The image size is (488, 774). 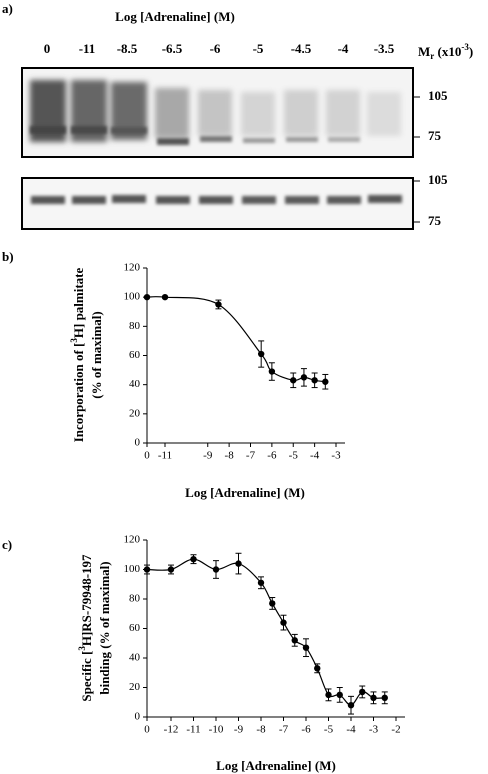 What do you see at coordinates (215, 48) in the screenshot?
I see `lane-label: -6` at bounding box center [215, 48].